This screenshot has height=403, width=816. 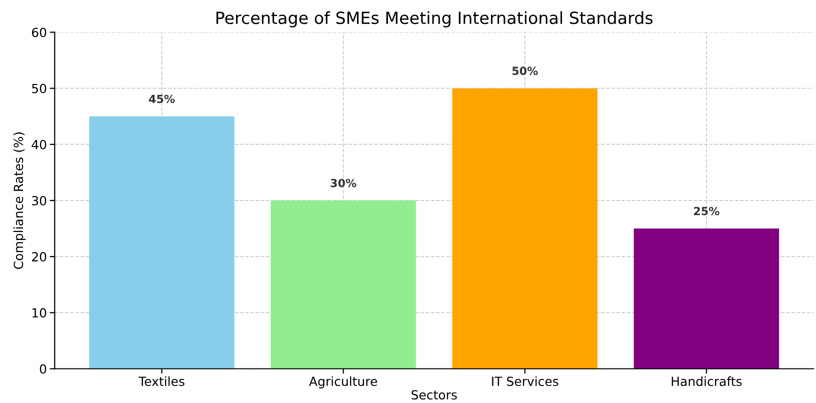 I want to click on x-tick-label: Agriculture, so click(x=343, y=382).